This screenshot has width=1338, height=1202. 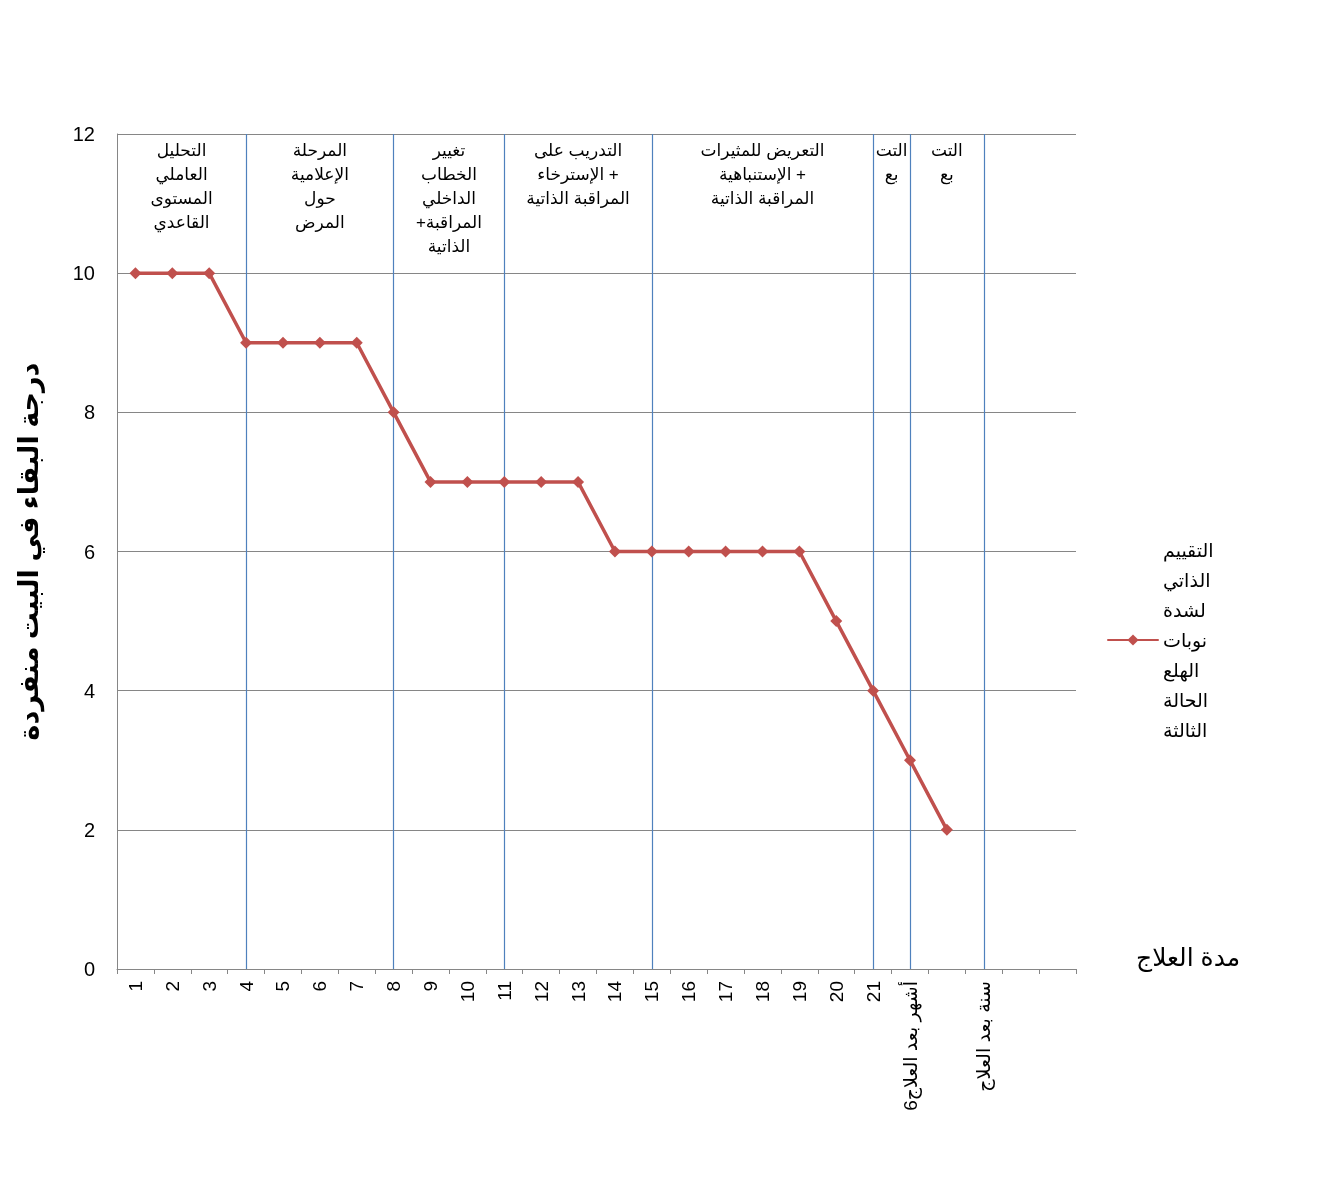 What do you see at coordinates (1191, 640) in the screenshot?
I see `legend-label: التقييم الذاتي لشدة نوبات الهلع الحالة الثالثة` at bounding box center [1191, 640].